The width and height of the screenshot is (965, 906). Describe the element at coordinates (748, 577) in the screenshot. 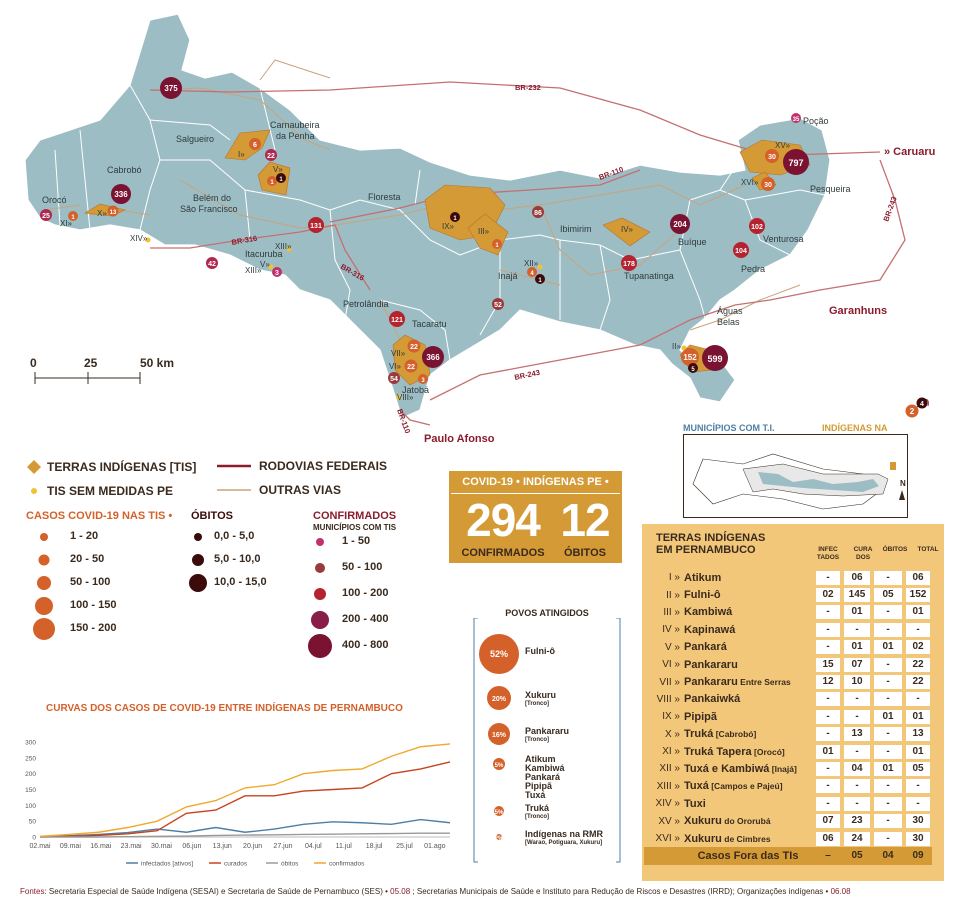

I see `table-name: Atikum` at that location.